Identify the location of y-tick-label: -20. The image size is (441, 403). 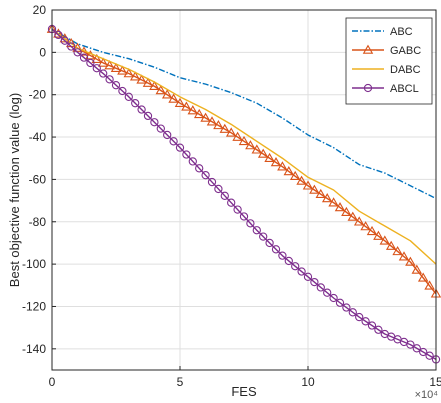
(38, 95).